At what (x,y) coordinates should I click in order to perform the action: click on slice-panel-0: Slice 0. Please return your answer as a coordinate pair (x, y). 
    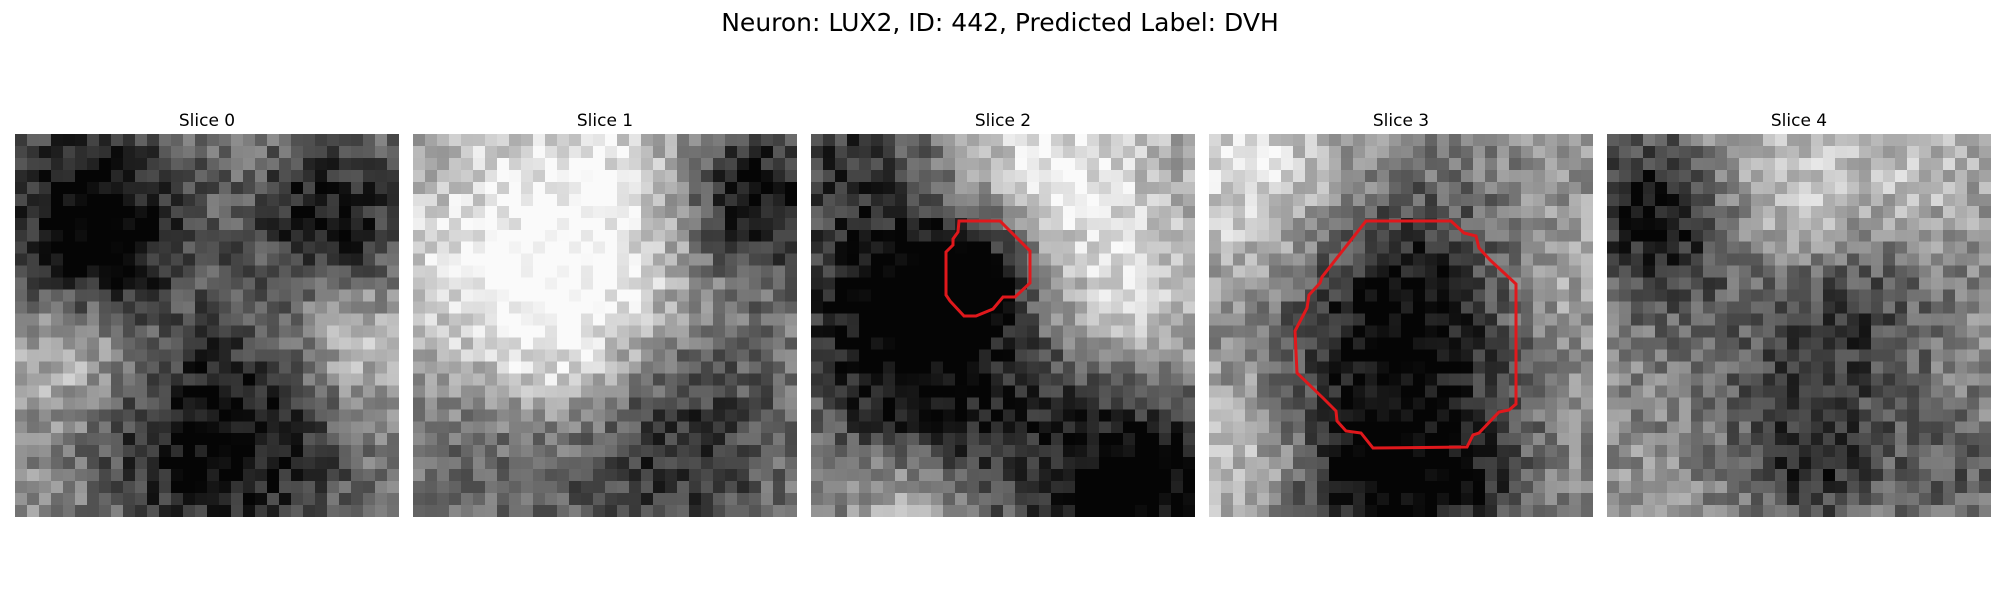
    Looking at the image, I should click on (207, 312).